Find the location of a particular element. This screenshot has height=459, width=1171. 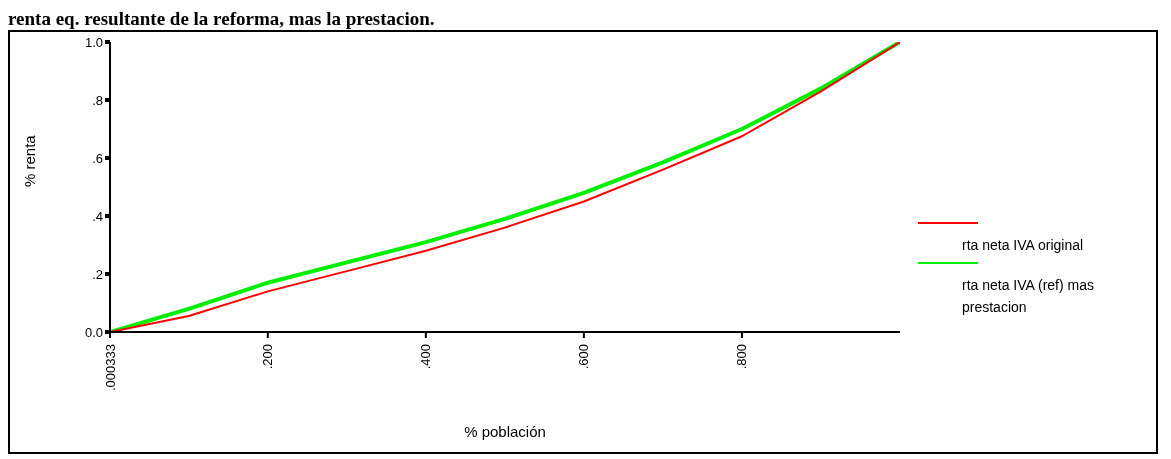

y-tick-label: 0.0 is located at coordinates (93, 332).